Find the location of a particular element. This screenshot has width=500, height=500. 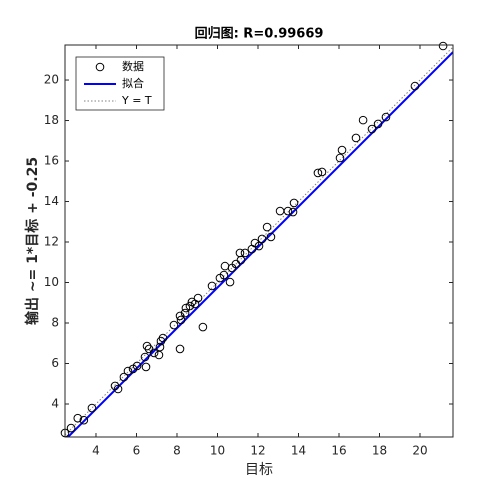

x-tick-label: 10 is located at coordinates (217, 451).